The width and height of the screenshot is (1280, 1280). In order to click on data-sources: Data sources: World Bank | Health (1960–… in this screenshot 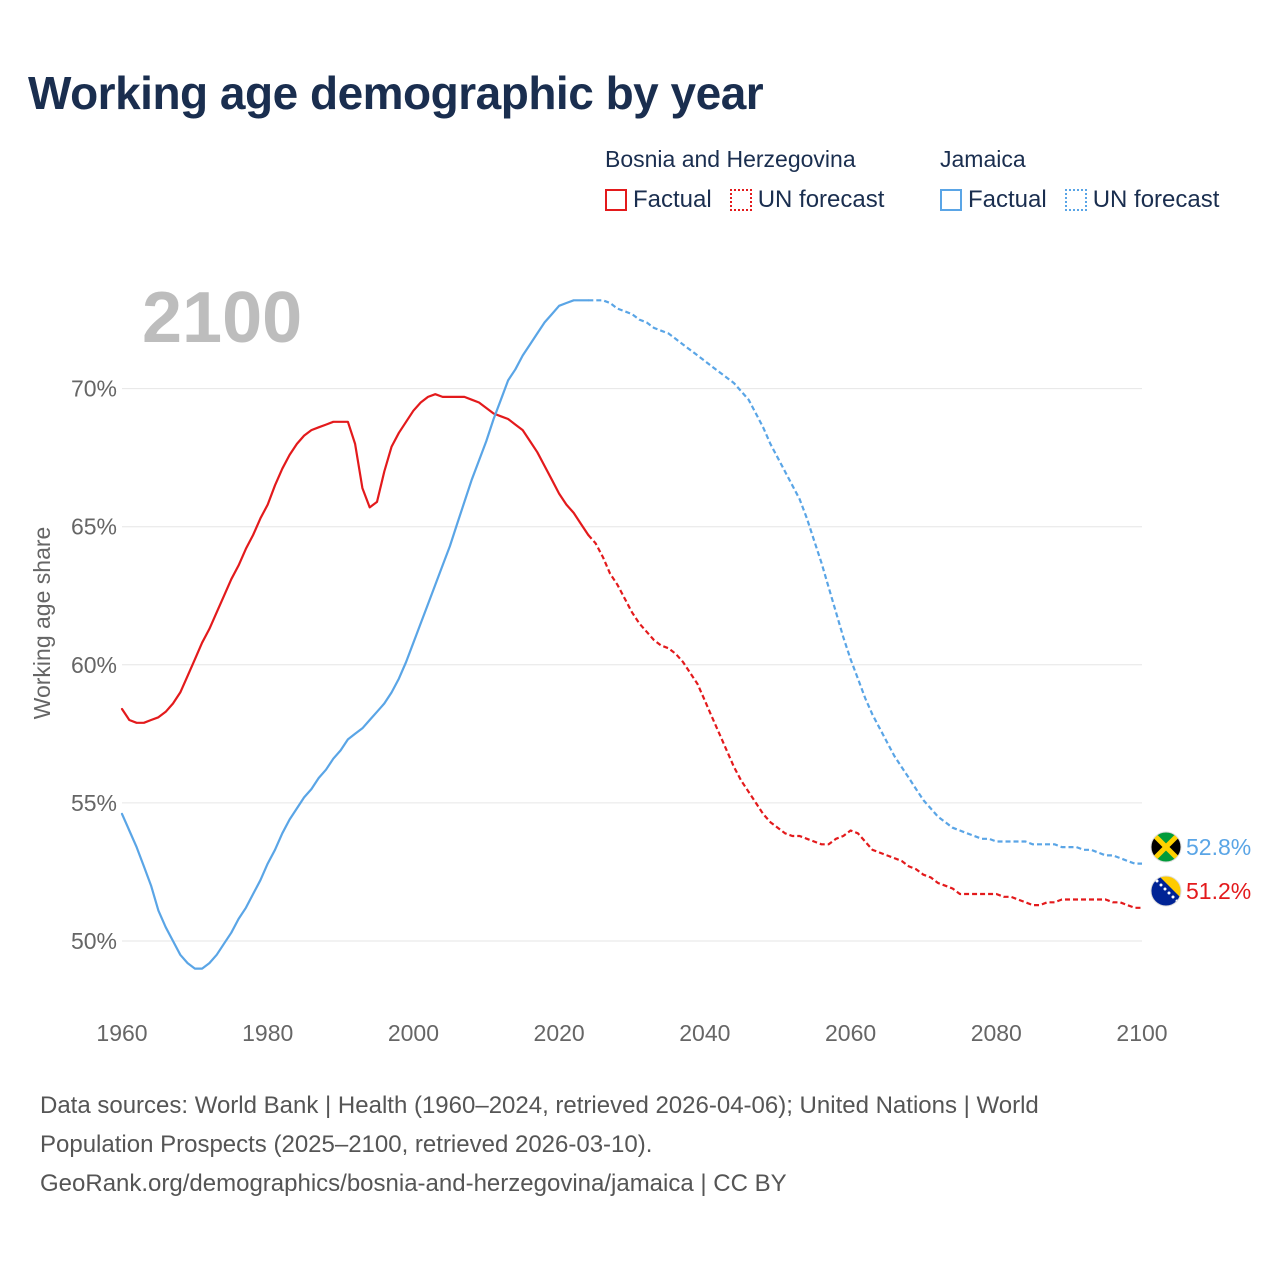, I will do `click(640, 1144)`.